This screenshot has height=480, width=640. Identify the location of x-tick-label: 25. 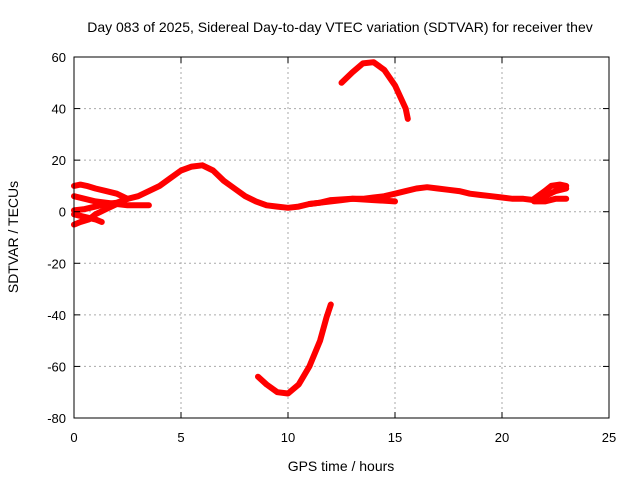
(609, 437).